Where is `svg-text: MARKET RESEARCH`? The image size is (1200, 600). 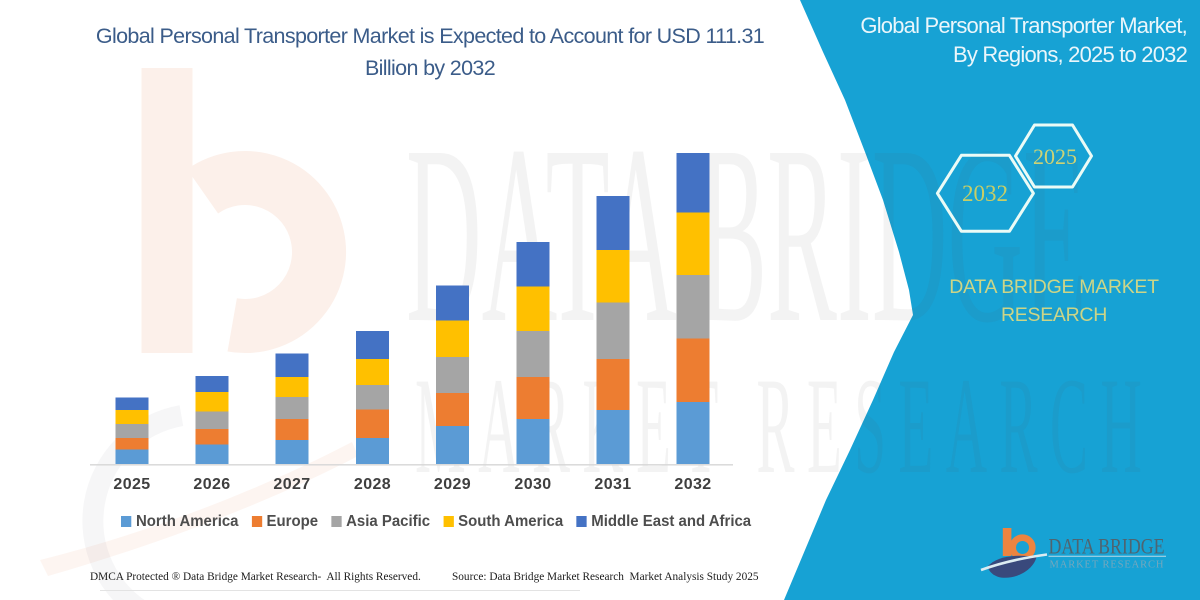 svg-text: MARKET RESEARCH is located at coordinates (1107, 565).